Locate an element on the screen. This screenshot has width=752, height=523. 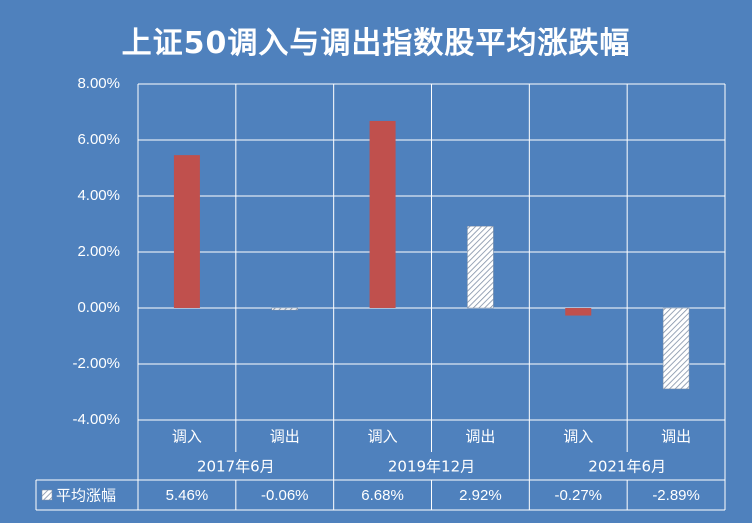
y-tick-label: 8.00% is located at coordinates (98, 83).